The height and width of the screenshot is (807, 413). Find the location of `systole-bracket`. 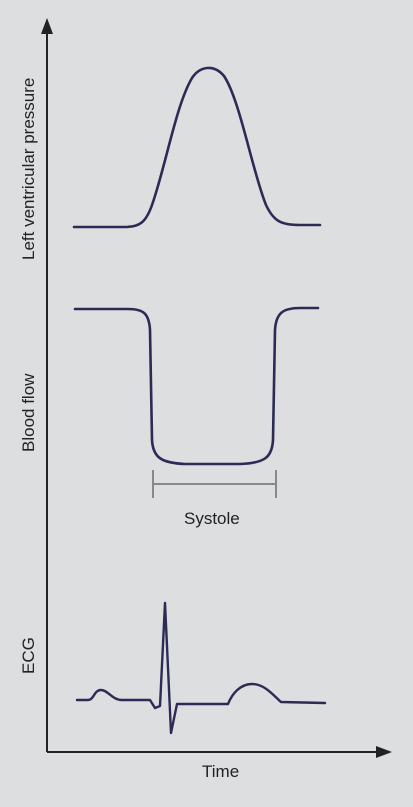

systole-bracket is located at coordinates (214, 484).